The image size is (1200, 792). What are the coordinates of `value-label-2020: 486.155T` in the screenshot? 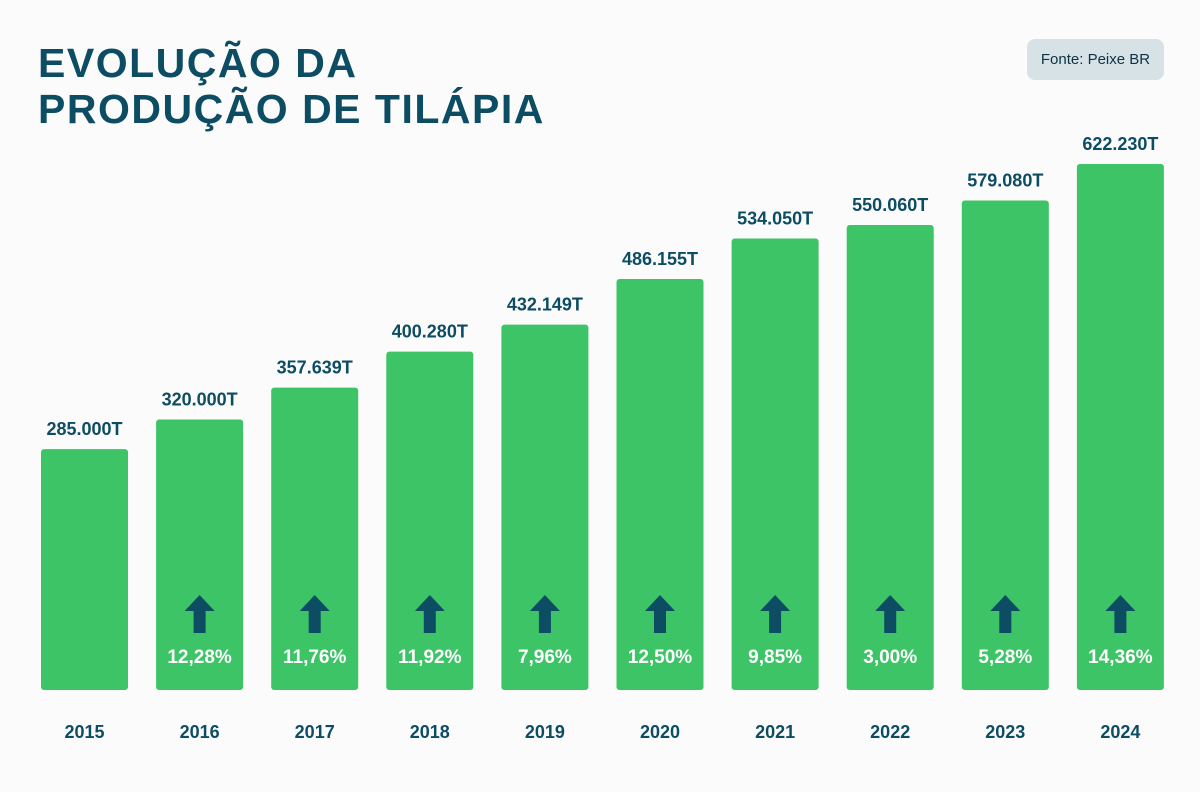 It's located at (660, 259).